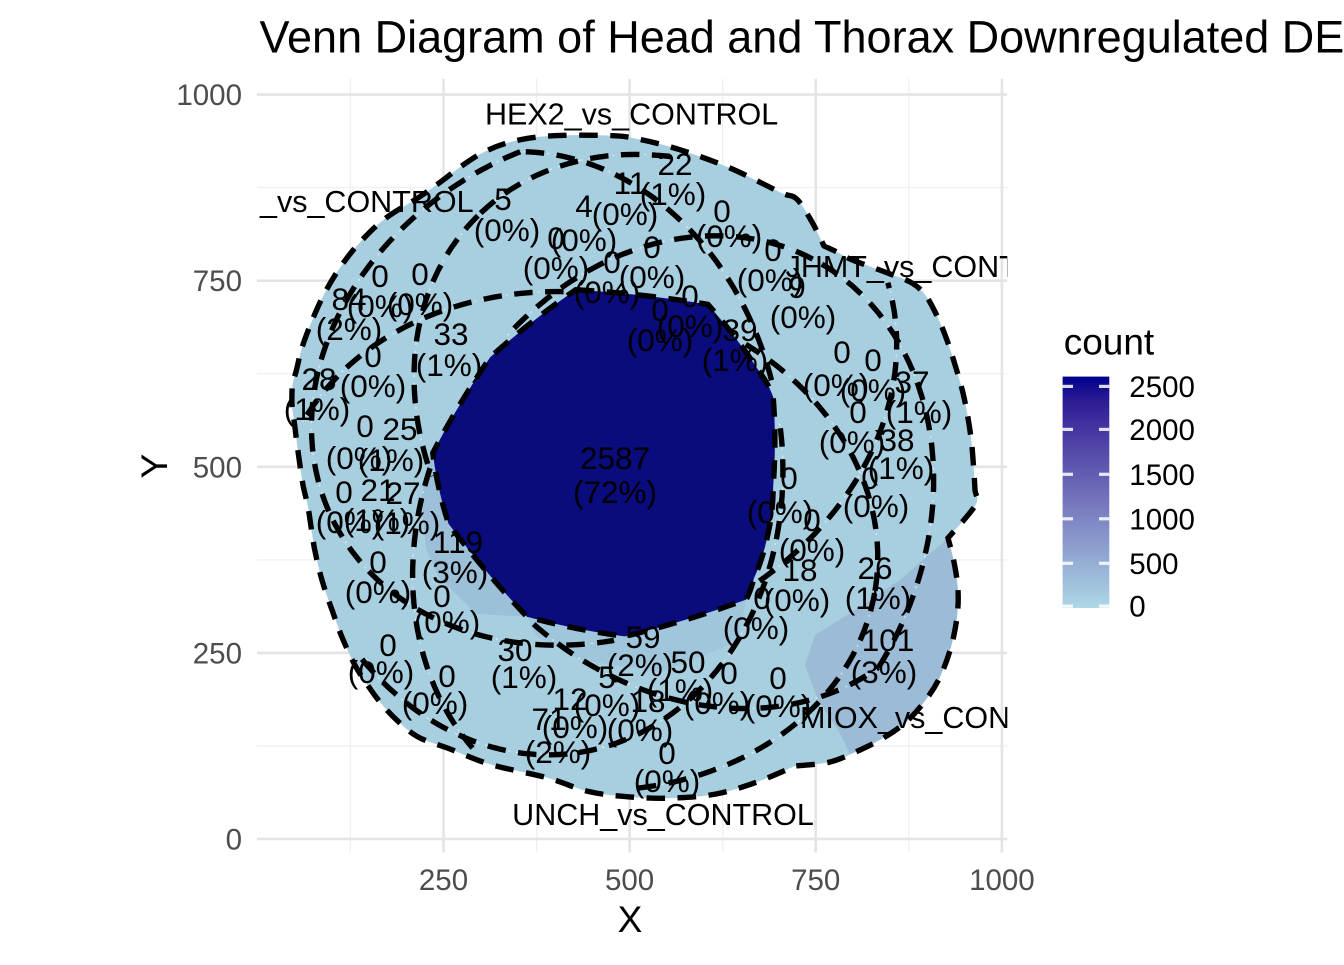 The height and width of the screenshot is (965, 1344). Describe the element at coordinates (366, 202) in the screenshot. I see `svg-text: _vs_CONTROL` at that location.